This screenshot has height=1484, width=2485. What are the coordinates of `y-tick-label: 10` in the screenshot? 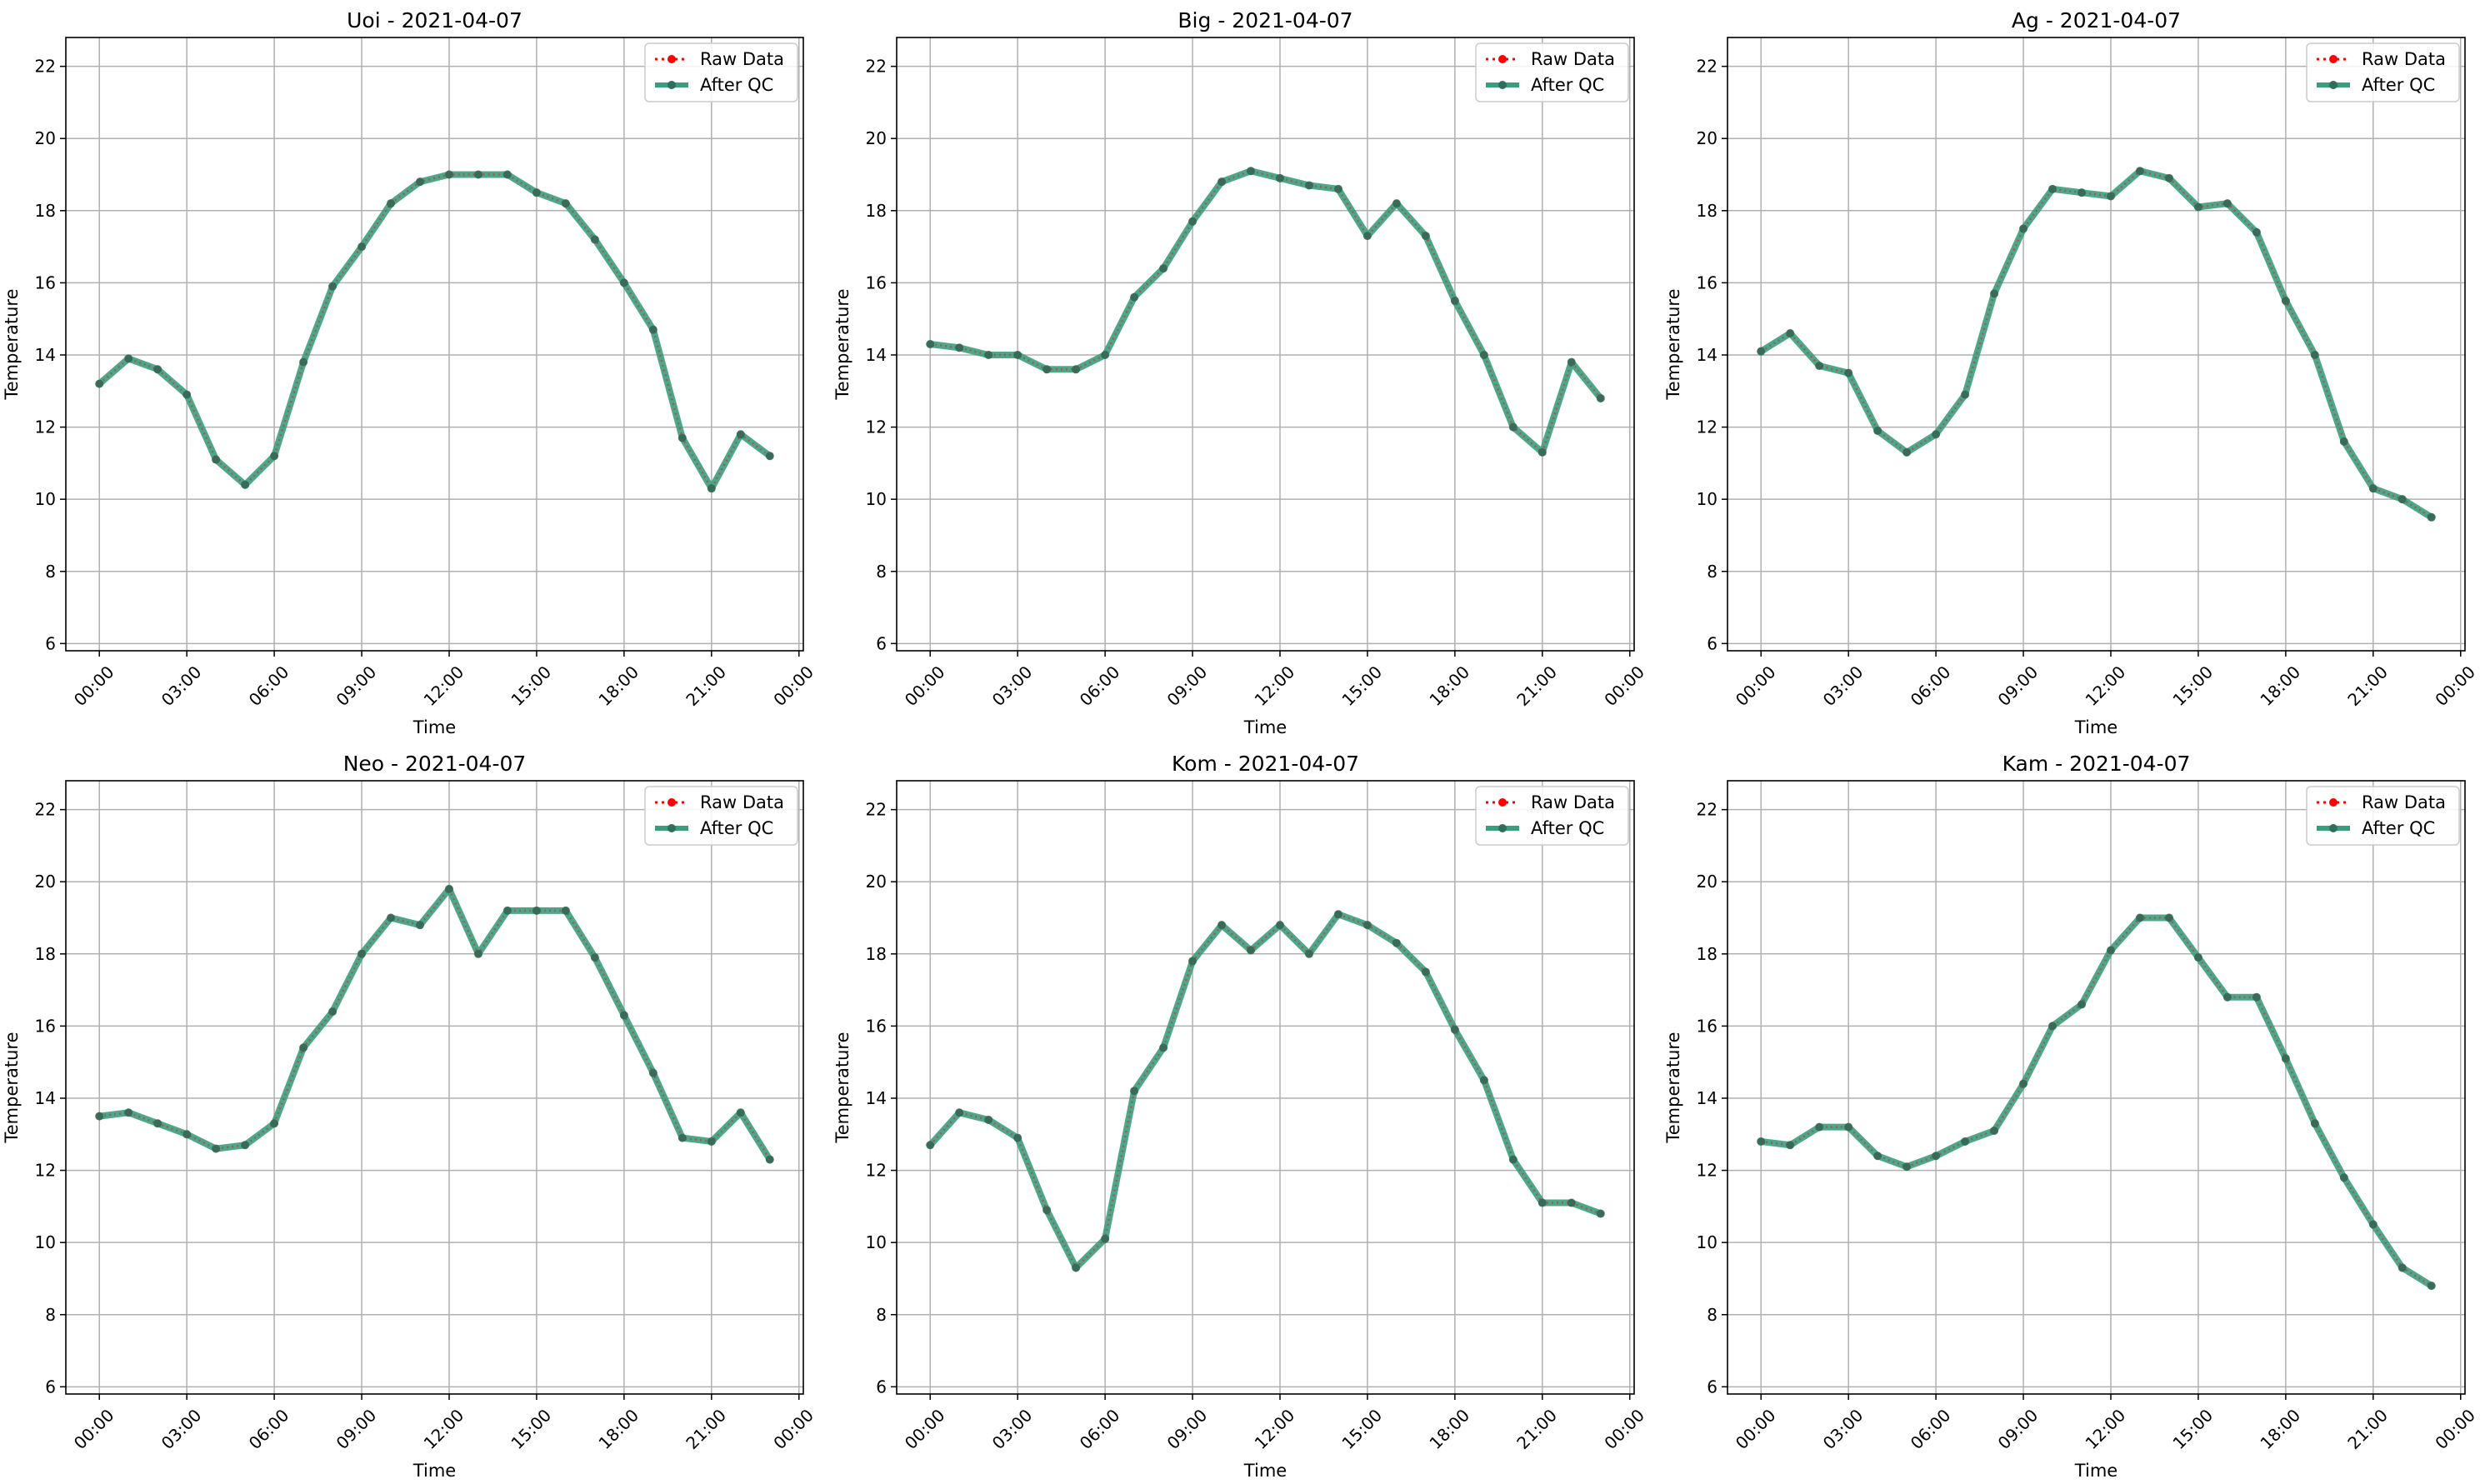 It's located at (45, 1242).